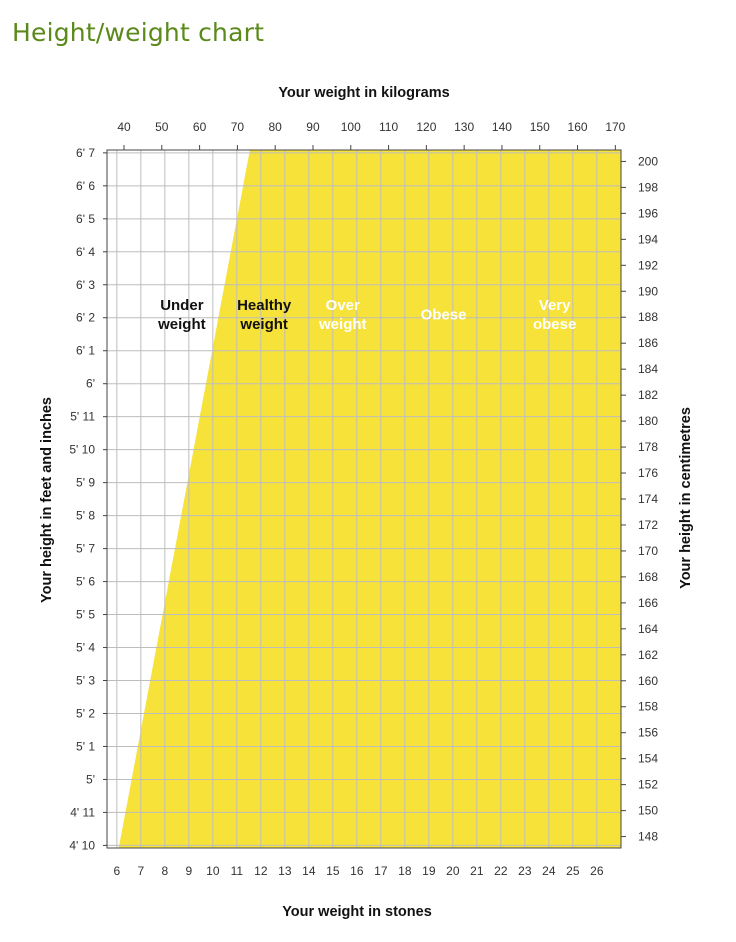 Image resolution: width=736 pixels, height=942 pixels. I want to click on cm-tick-label: 168, so click(648, 577).